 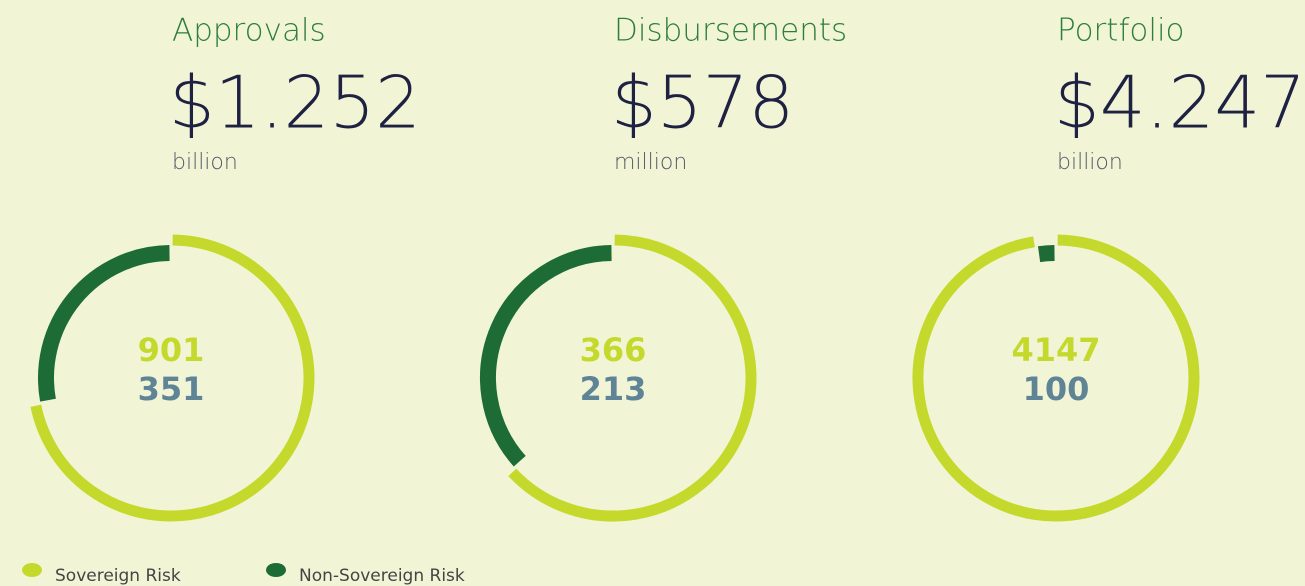 I want to click on legend-label: Non-Sovereign Risk, so click(x=382, y=576).